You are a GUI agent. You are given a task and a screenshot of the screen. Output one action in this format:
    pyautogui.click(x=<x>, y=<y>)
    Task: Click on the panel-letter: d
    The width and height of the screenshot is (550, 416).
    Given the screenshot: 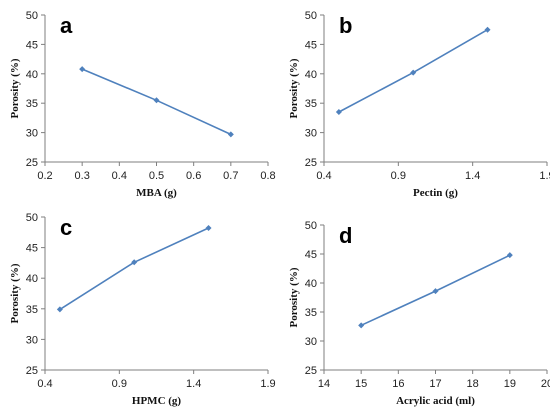 What is the action you would take?
    pyautogui.click(x=345, y=235)
    